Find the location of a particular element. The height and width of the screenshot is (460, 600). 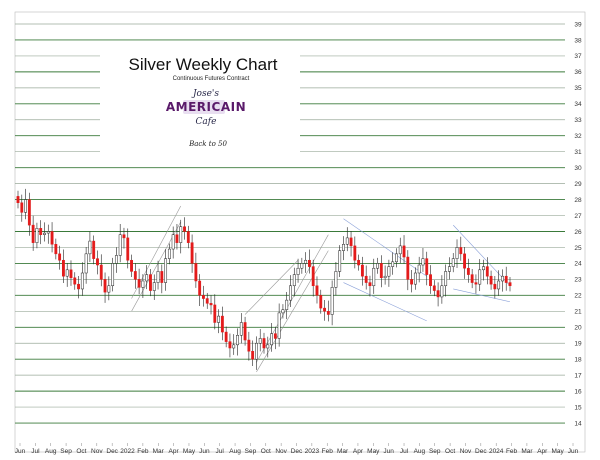

logo-cafe: Cafe is located at coordinates (206, 122).